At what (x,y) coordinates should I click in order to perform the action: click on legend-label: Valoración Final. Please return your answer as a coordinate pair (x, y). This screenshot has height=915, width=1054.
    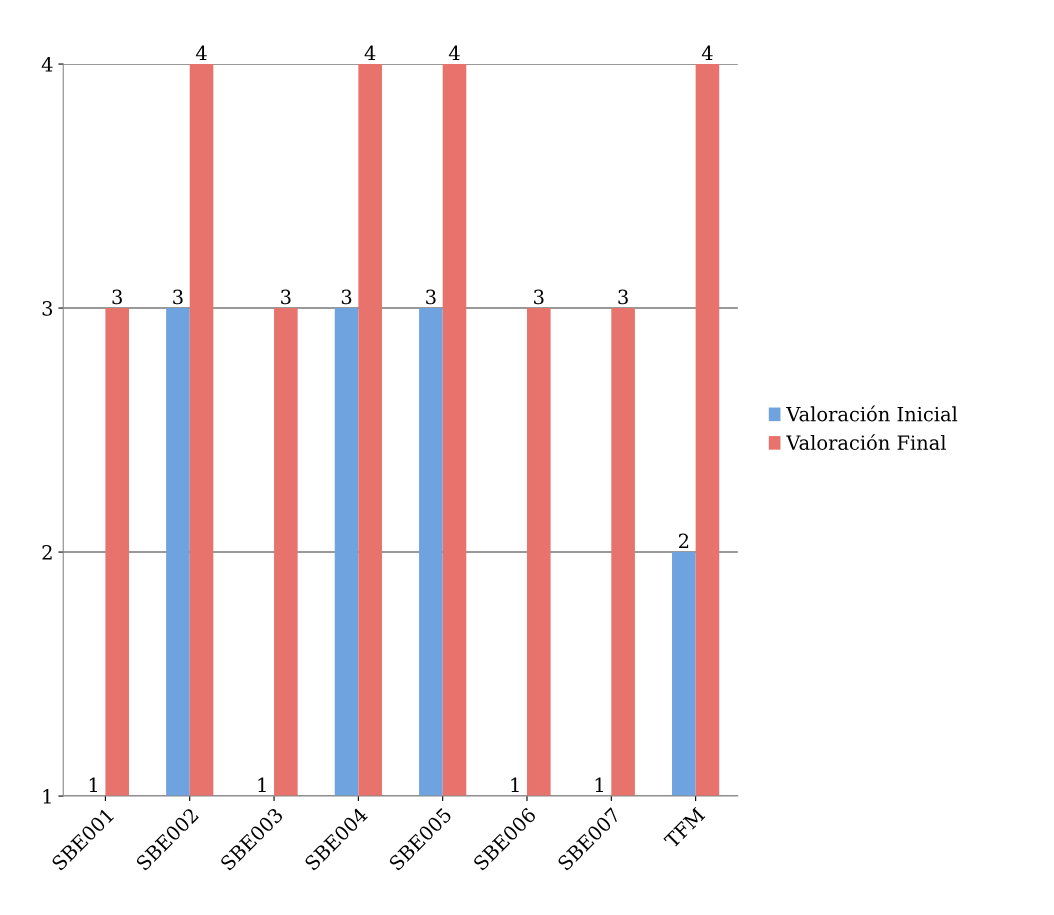
    Looking at the image, I should click on (866, 442).